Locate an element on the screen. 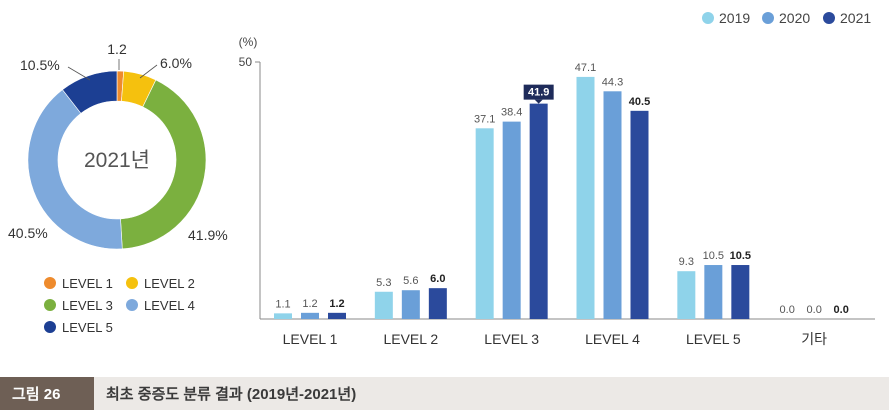 Image resolution: width=889 pixels, height=410 pixels. donut-slice-label: 10.5% is located at coordinates (40, 65).